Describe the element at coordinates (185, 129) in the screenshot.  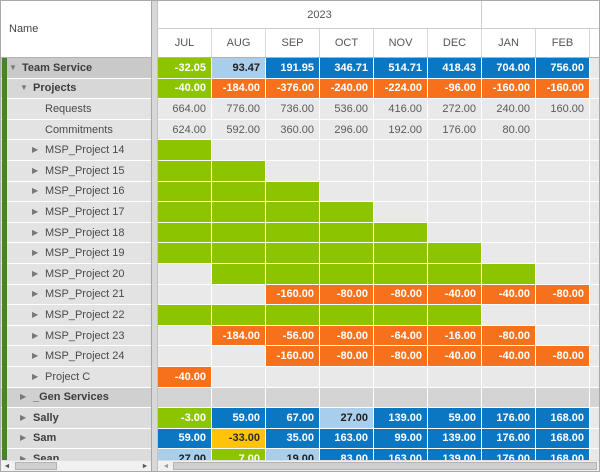
I see `grid-cell-jul-commitments: 624.00` at that location.